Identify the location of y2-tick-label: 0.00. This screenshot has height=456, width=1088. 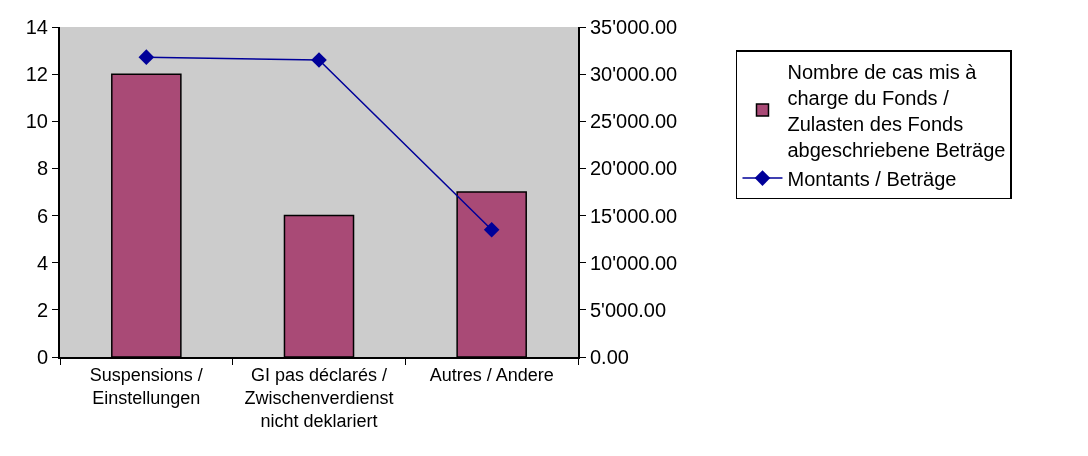
(609, 357).